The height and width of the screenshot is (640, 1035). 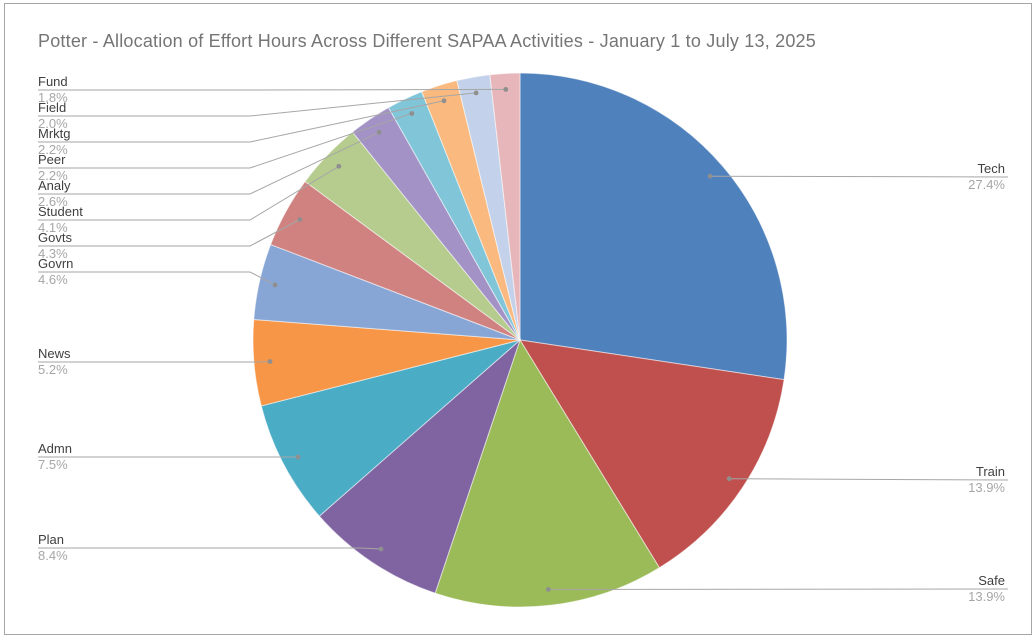 What do you see at coordinates (54, 185) in the screenshot?
I see `slice-label-analy: Analy` at bounding box center [54, 185].